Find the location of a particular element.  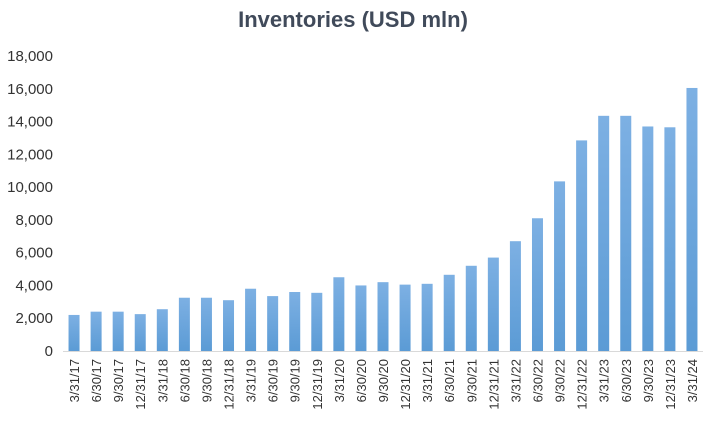

chart-title: Inventories (USD mln) is located at coordinates (353, 19).